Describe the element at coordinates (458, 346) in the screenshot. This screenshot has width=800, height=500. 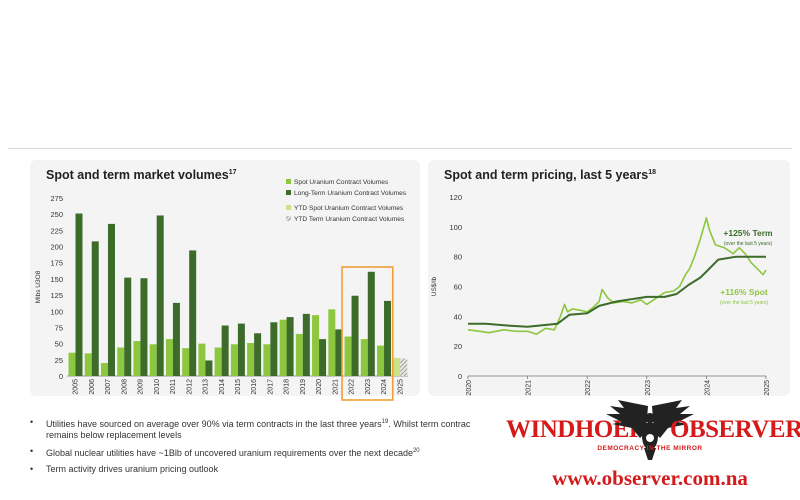
I see `y-tick-label: 20` at that location.